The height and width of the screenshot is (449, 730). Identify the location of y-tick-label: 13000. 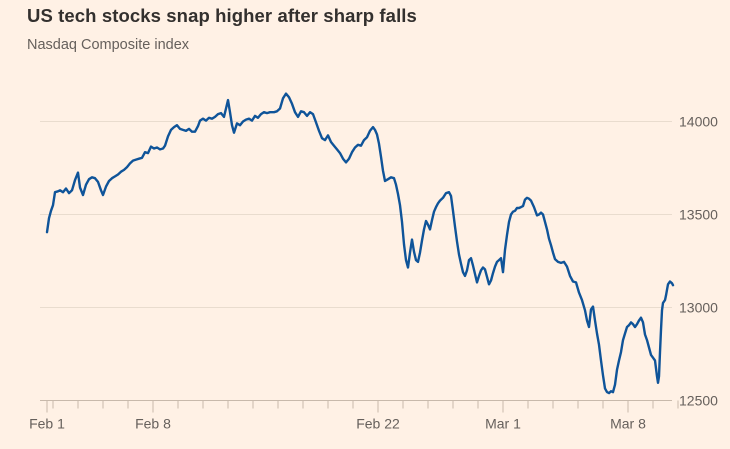
(698, 308).